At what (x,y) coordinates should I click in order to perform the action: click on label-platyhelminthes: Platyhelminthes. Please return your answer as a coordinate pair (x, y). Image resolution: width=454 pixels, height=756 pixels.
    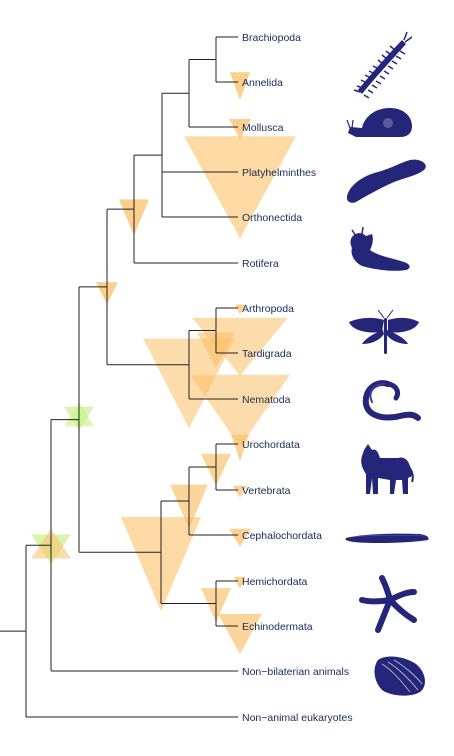
    Looking at the image, I should click on (279, 173).